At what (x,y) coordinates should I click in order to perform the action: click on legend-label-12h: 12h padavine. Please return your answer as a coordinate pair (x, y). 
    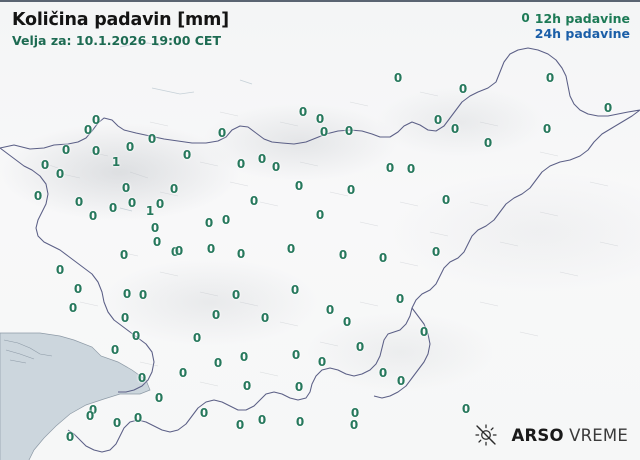
    Looking at the image, I should click on (582, 18).